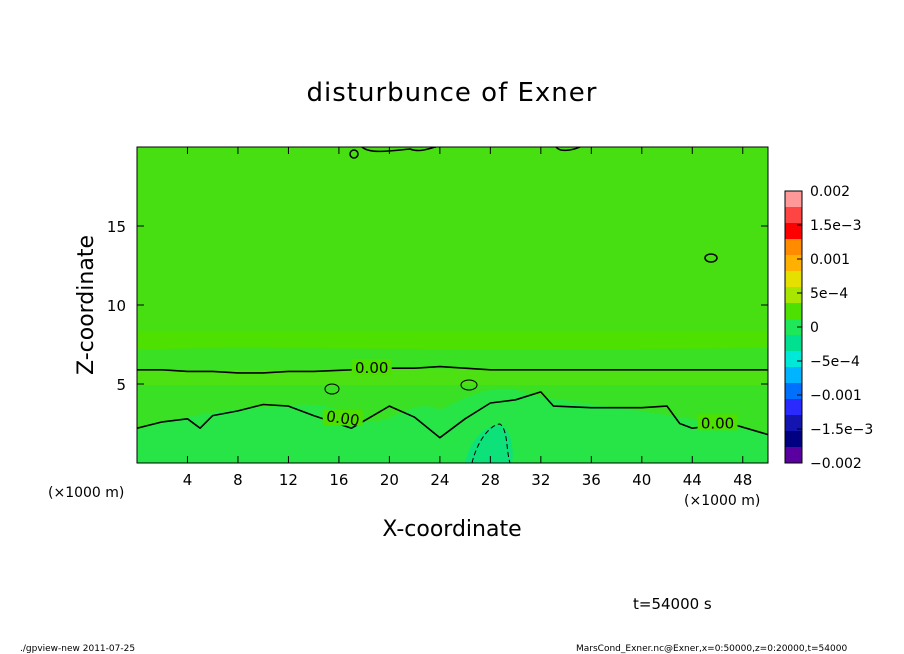 The image size is (904, 654). What do you see at coordinates (439, 480) in the screenshot?
I see `x-tick-label: 24` at bounding box center [439, 480].